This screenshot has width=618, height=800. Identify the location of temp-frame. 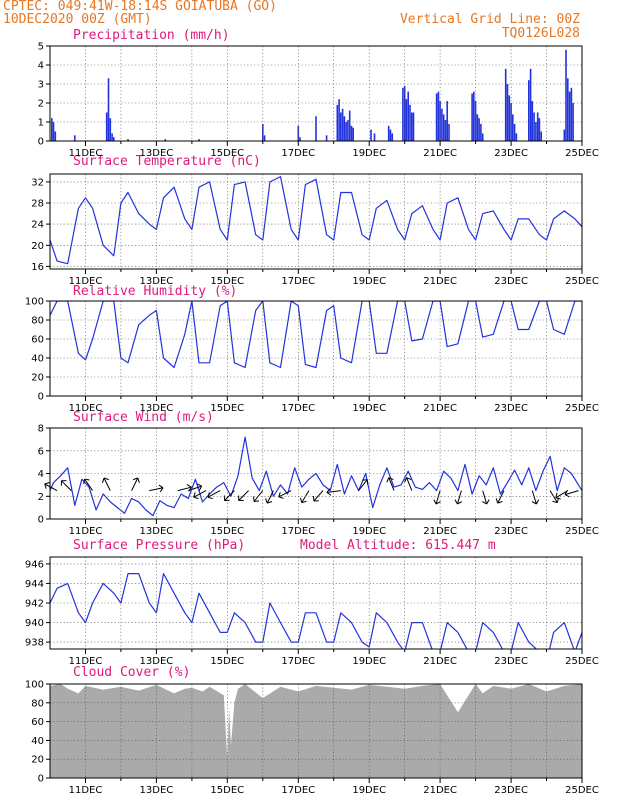
(316, 221).